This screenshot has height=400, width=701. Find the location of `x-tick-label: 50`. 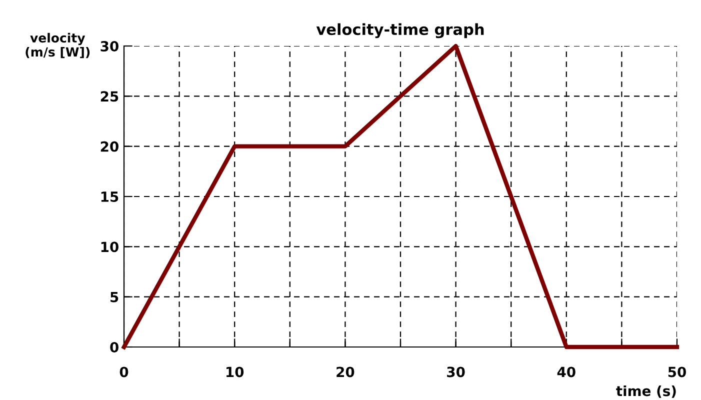

x-tick-label: 50 is located at coordinates (677, 372).